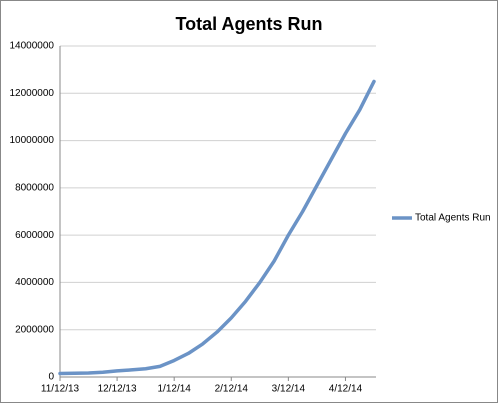 Image resolution: width=498 pixels, height=403 pixels. I want to click on y-tick-label: 14000000, so click(32, 46).